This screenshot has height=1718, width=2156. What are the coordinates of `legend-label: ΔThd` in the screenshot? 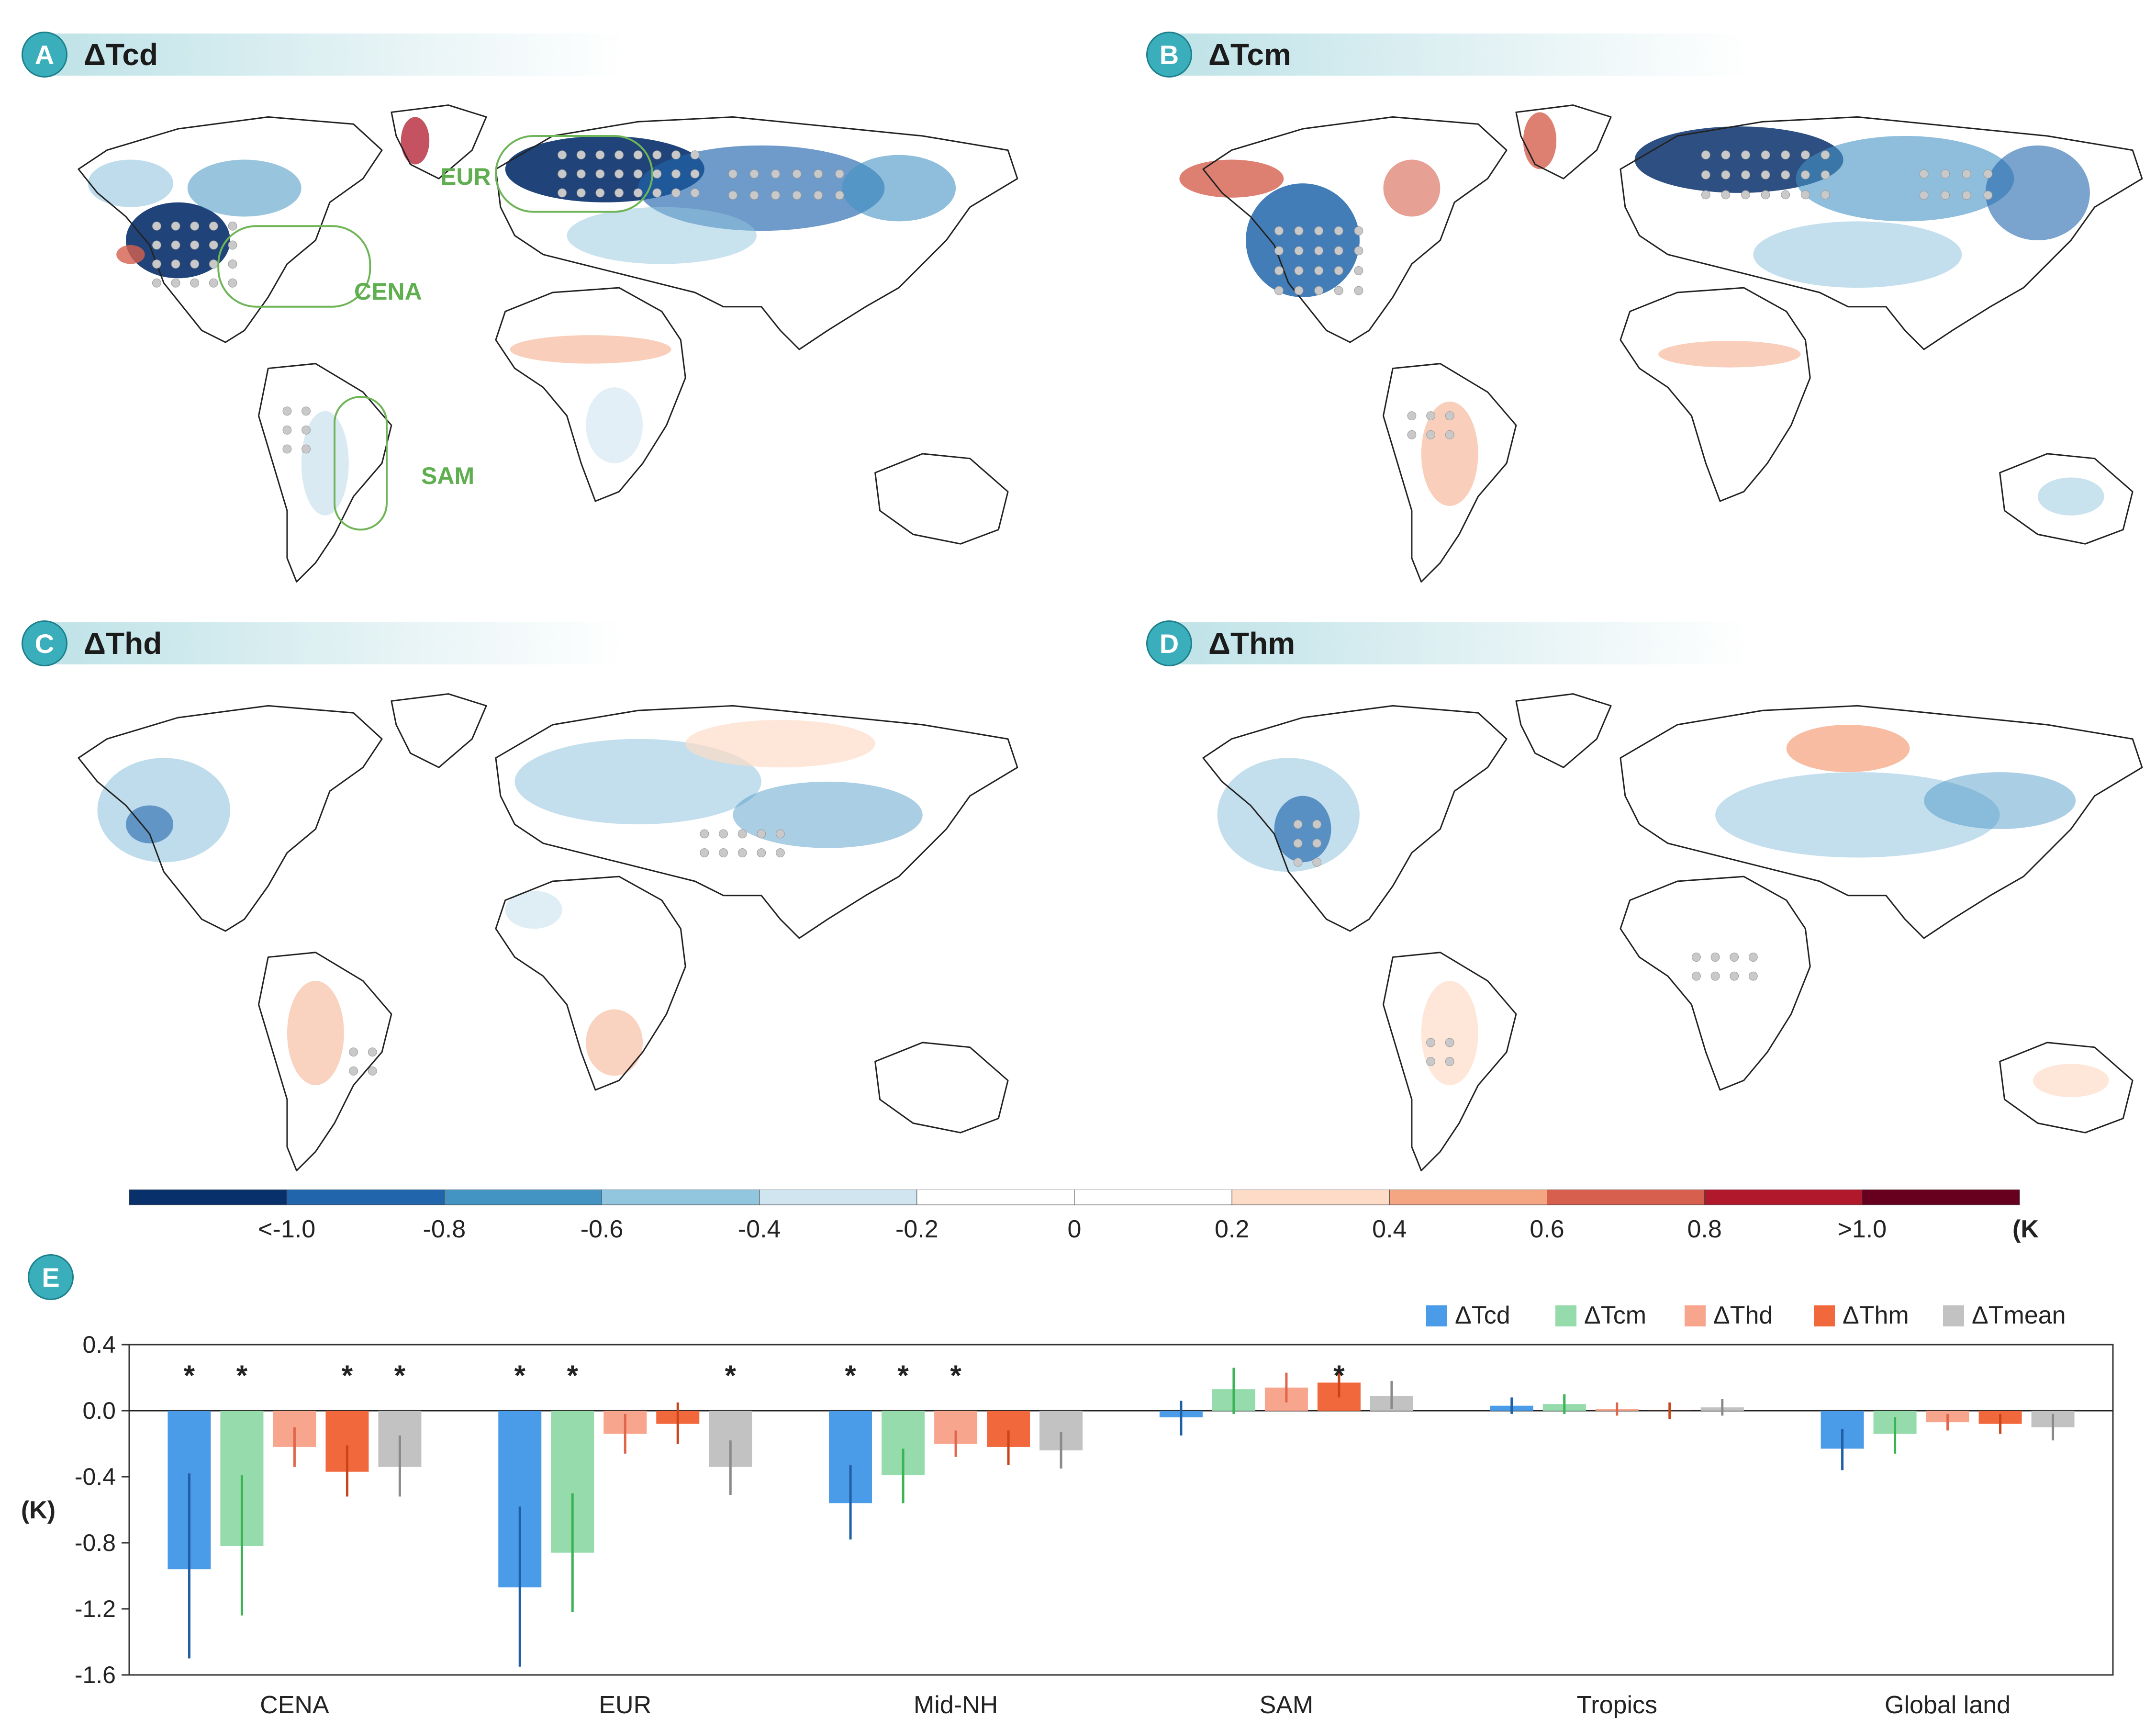 It's located at (1743, 1316).